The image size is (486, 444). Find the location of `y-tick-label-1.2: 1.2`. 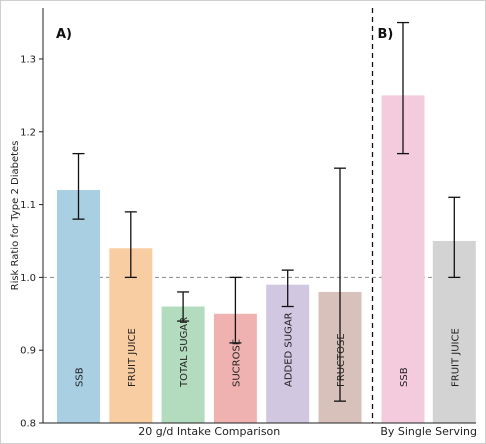

y-tick-label-1.2: 1.2 is located at coordinates (28, 132).